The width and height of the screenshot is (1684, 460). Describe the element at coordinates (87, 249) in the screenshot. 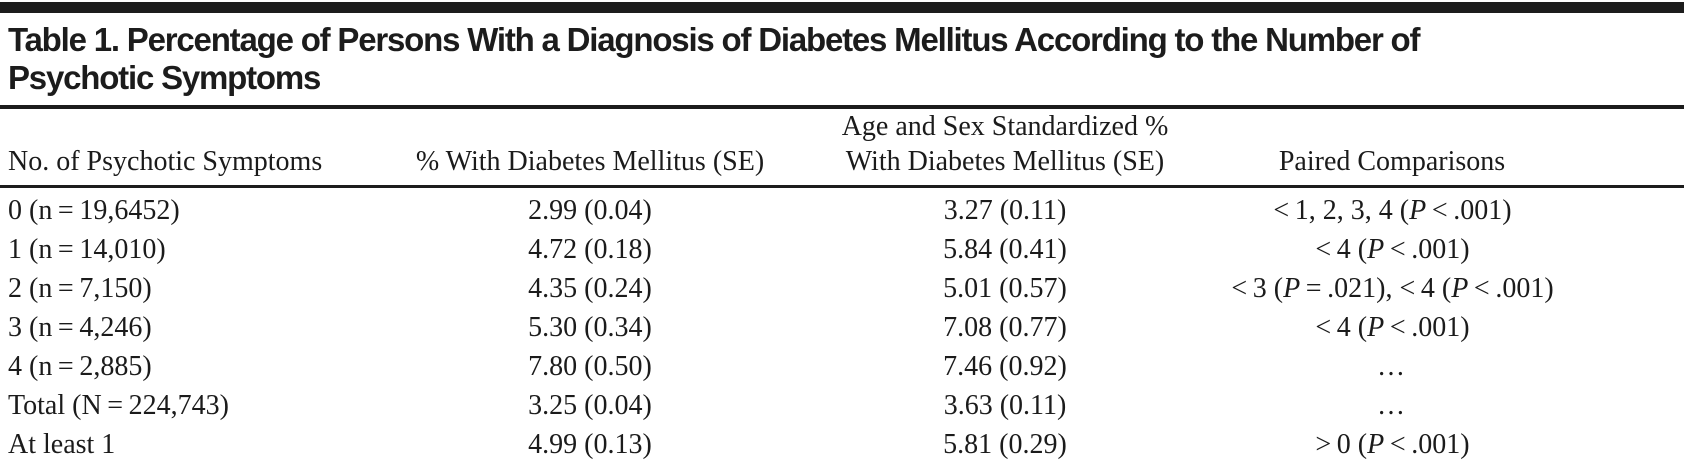

I see `cell-symptoms: 1 (n = 14,010)` at that location.